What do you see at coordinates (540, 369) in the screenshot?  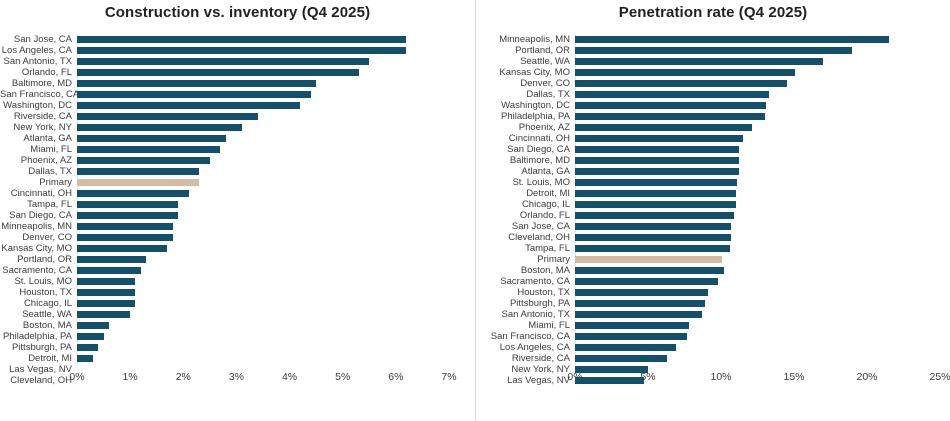 I see `category-label: New York, NY` at bounding box center [540, 369].